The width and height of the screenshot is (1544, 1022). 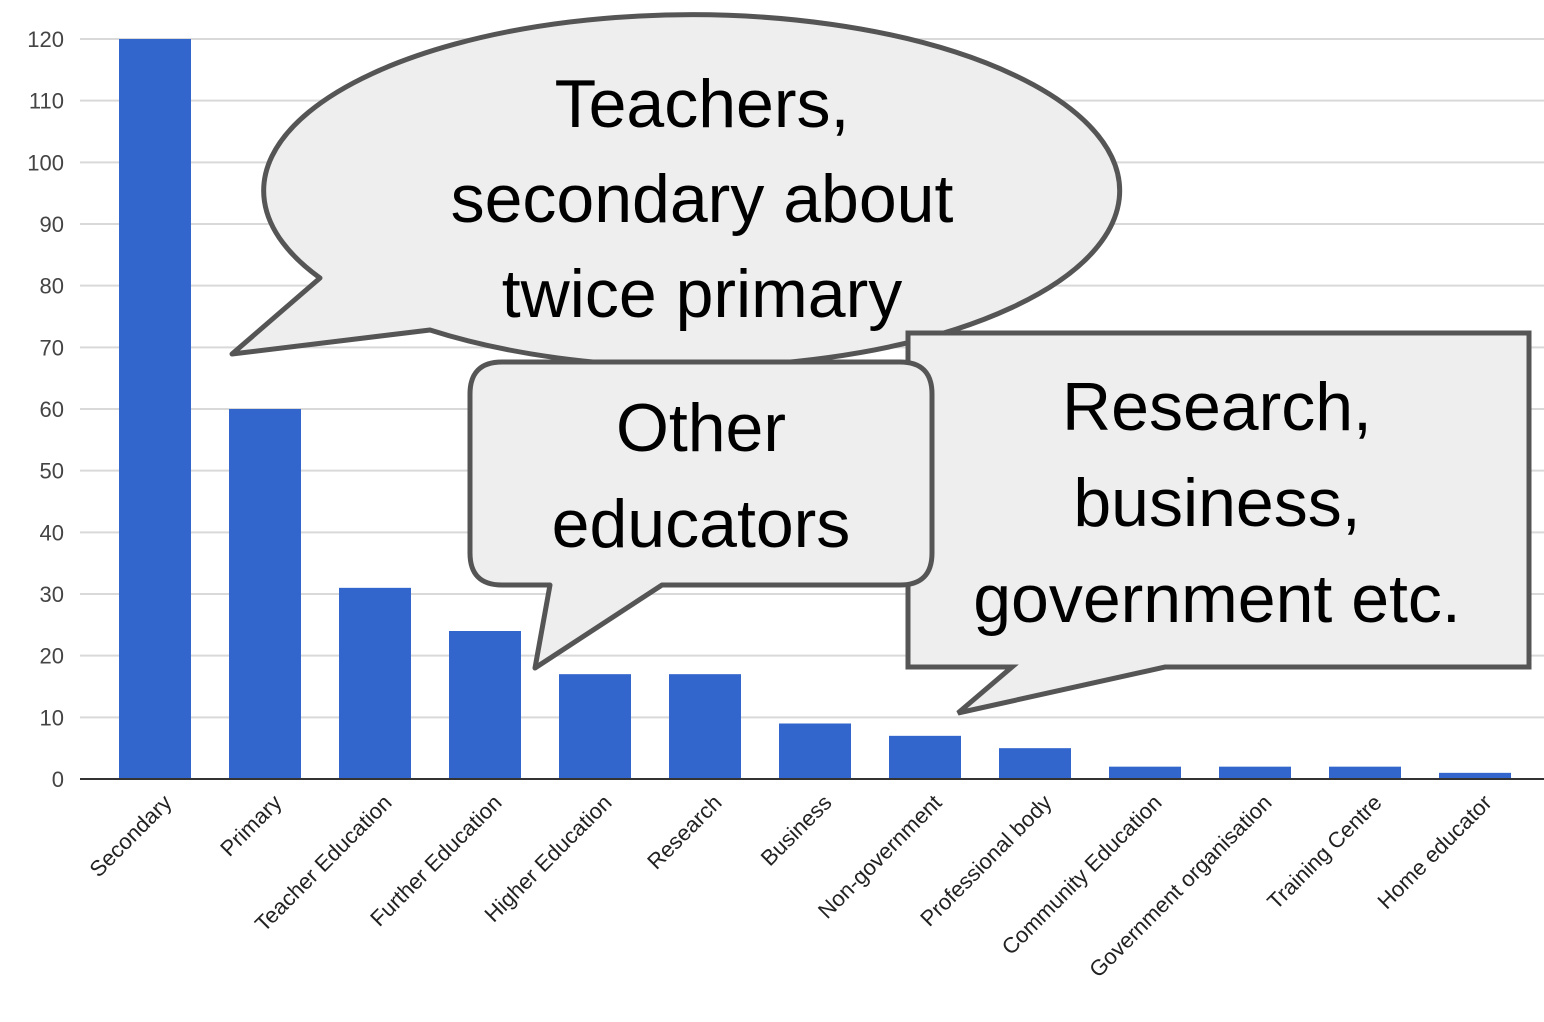 I want to click on y-tick-label: 100, so click(x=45, y=162).